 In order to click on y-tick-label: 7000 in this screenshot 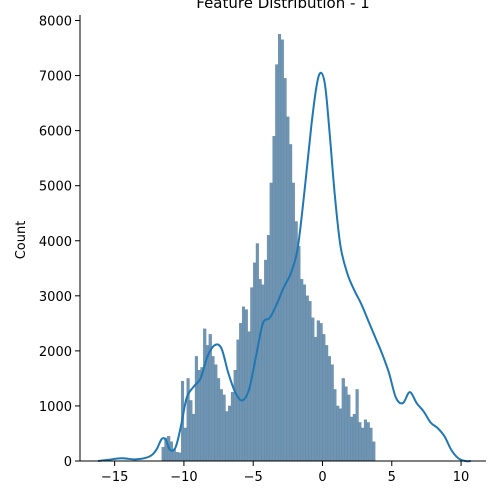, I will do `click(55, 77)`.